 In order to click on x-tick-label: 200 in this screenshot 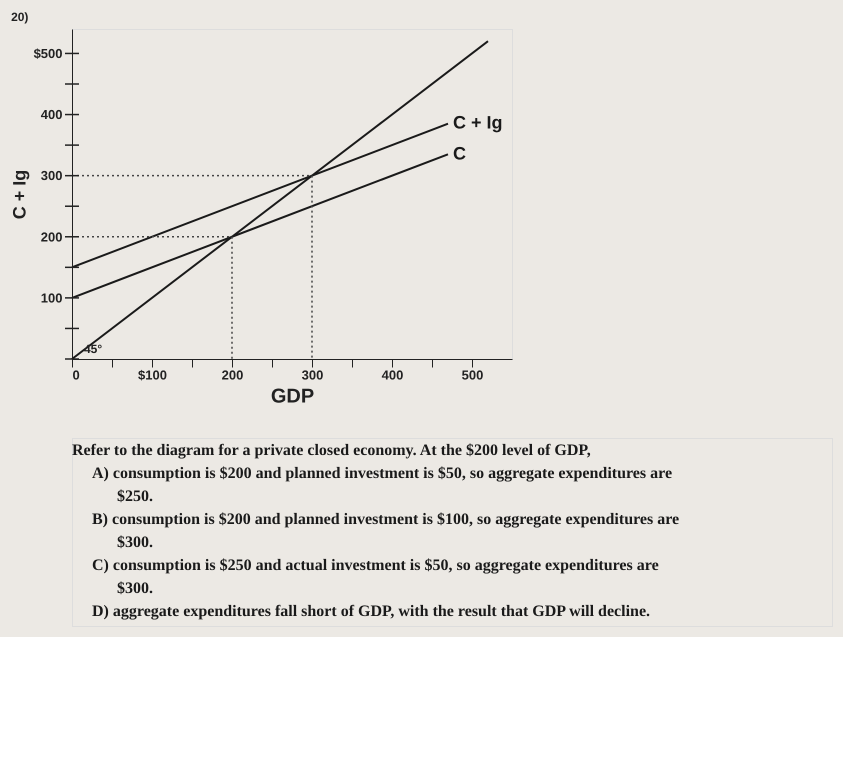, I will do `click(233, 375)`.